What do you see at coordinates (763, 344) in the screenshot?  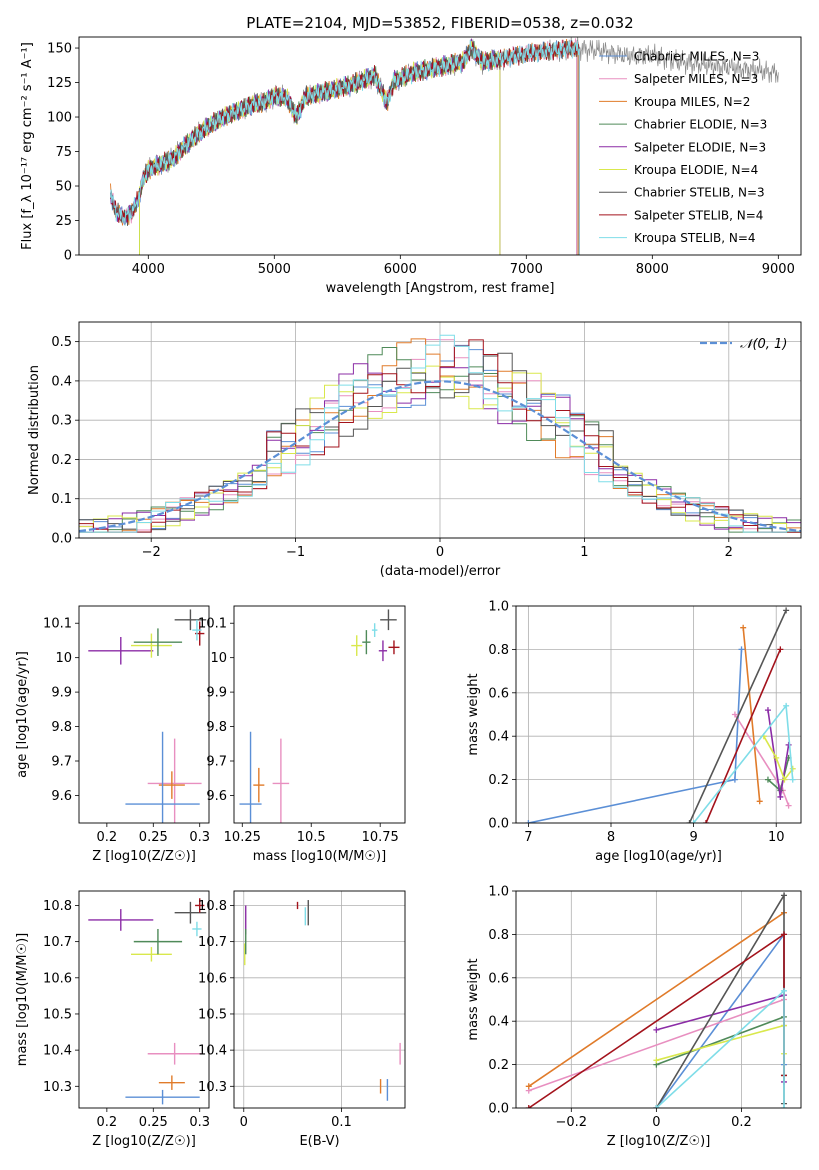 I see `legend-label: 𝒩(0, 1)` at bounding box center [763, 344].